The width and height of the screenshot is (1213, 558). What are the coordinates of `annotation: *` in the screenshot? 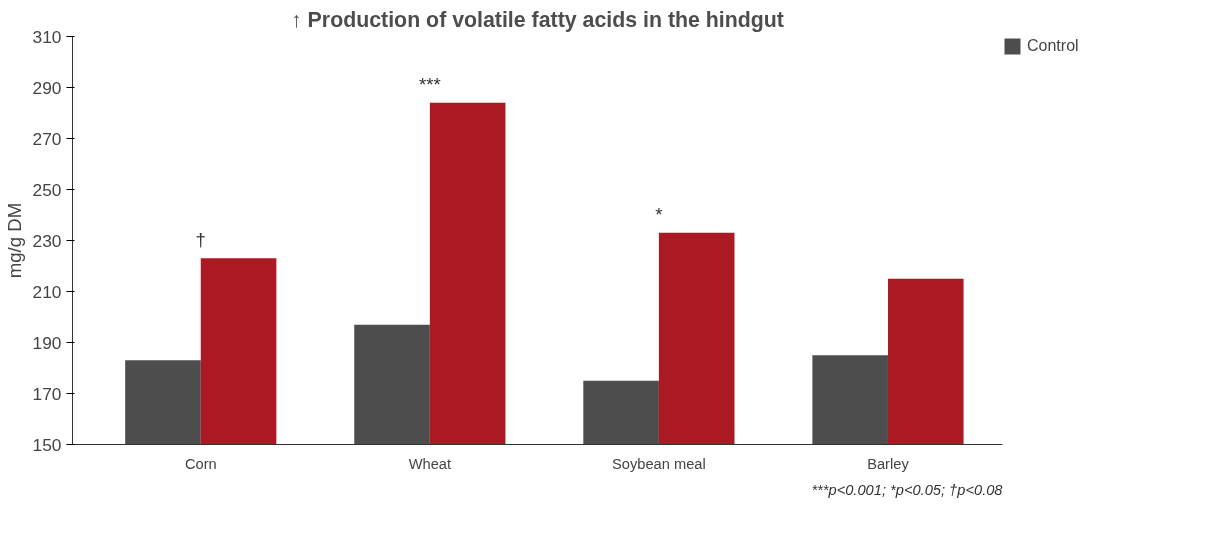 It's located at (659, 214).